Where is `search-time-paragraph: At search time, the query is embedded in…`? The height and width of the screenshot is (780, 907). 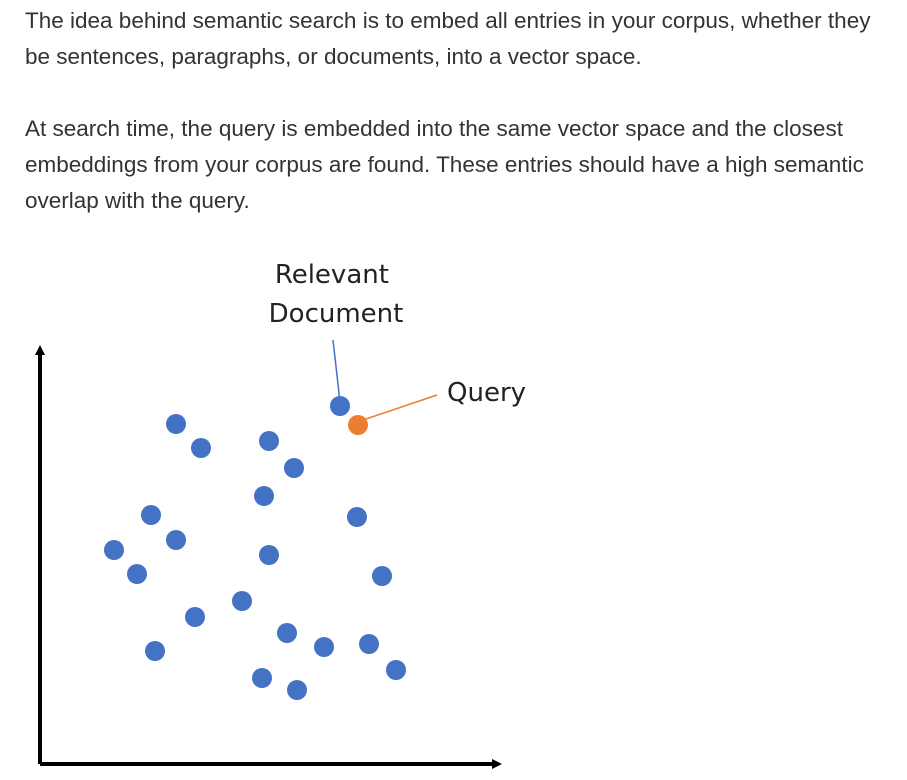
search-time-paragraph: At search time, the query is embedded in… is located at coordinates (444, 164).